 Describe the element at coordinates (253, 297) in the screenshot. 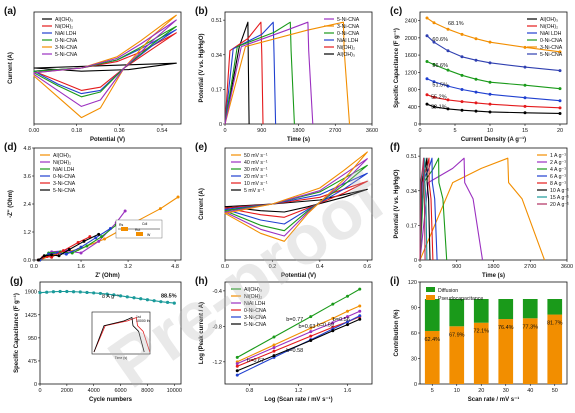

I see `legend-entry: Ni(OH)₂` at that location.